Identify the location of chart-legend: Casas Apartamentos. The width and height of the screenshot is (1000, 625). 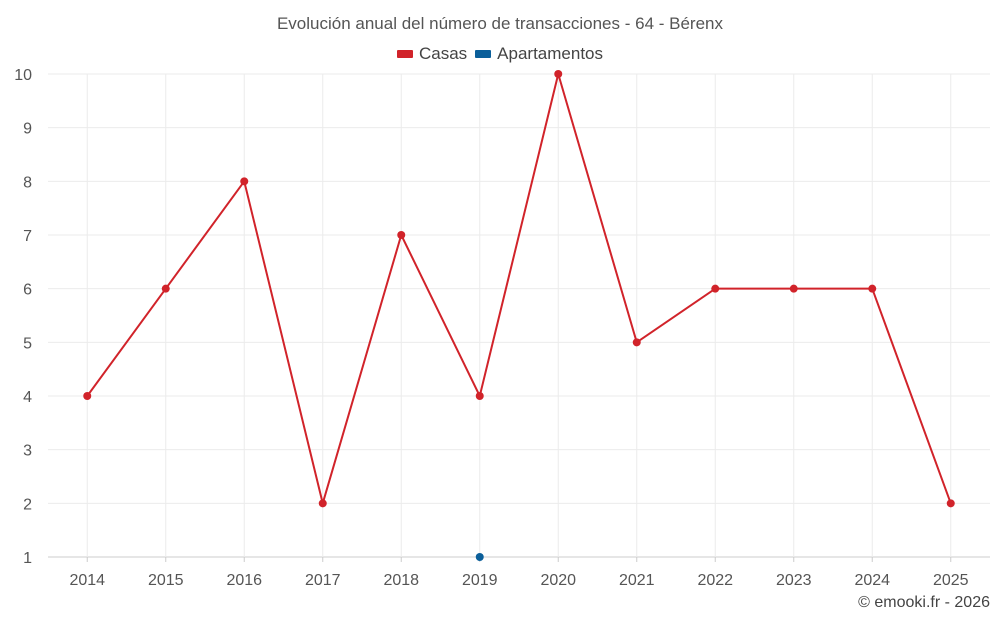
(500, 54).